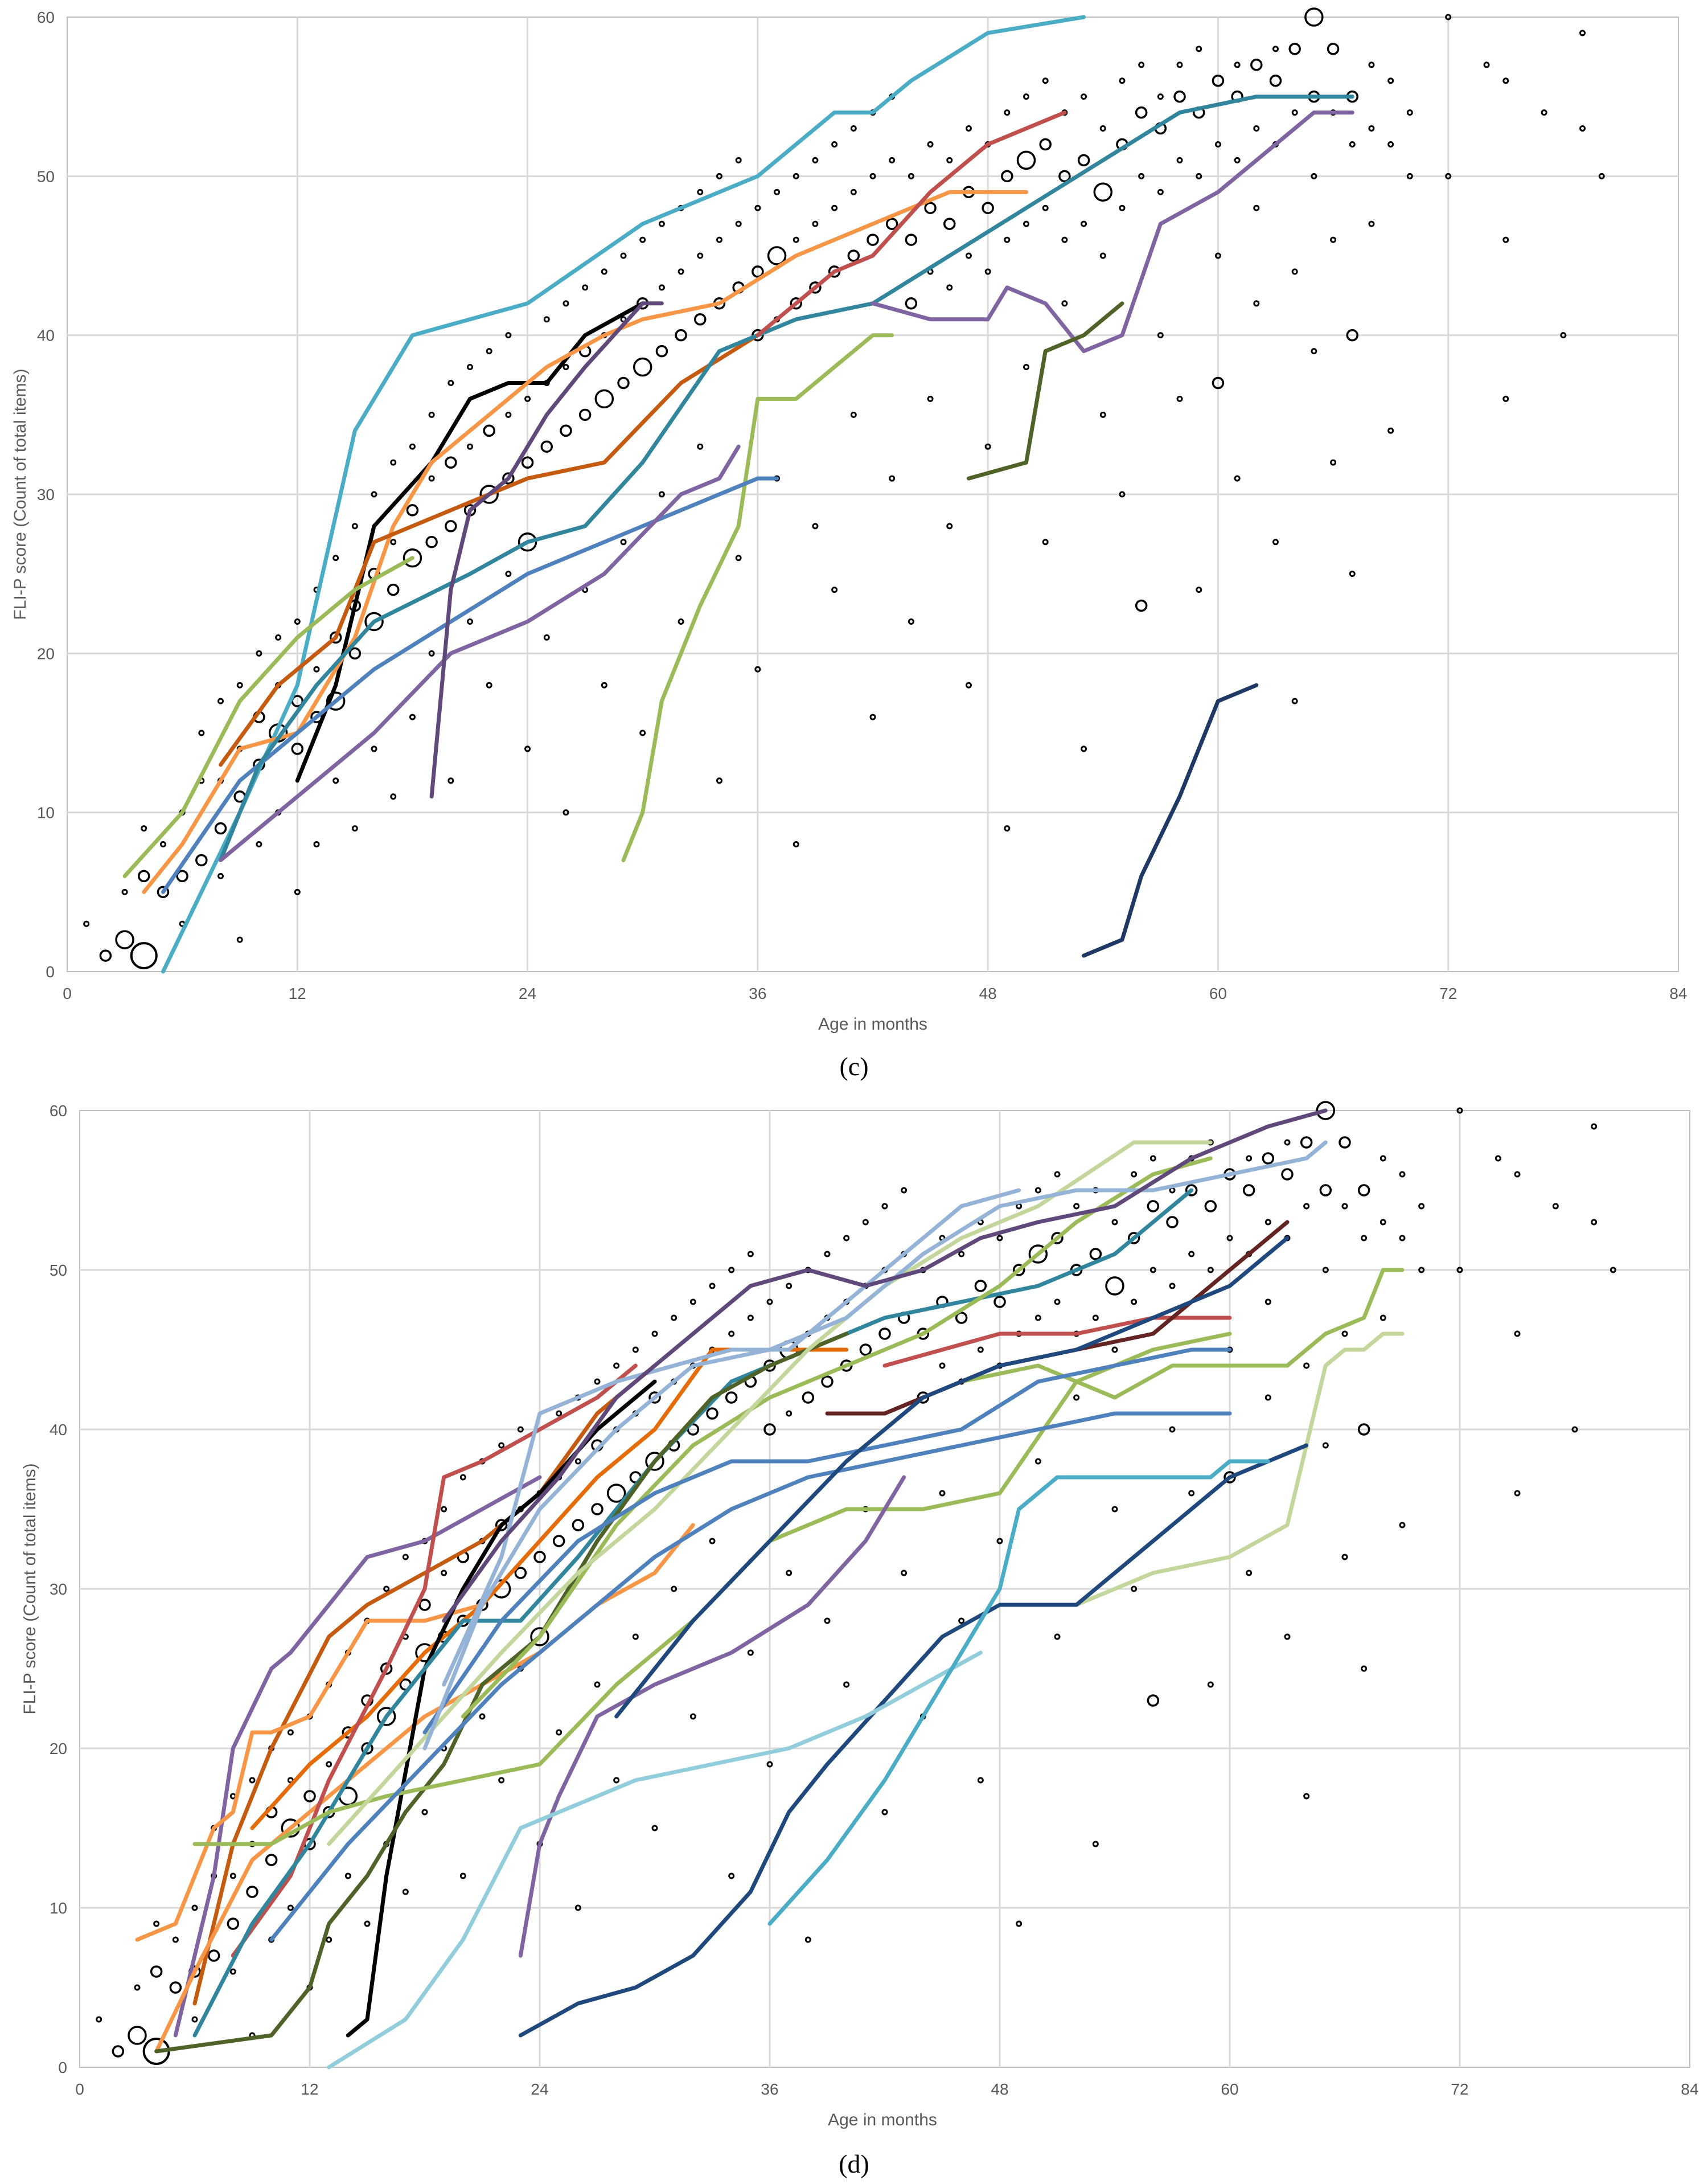  Describe the element at coordinates (46, 17) in the screenshot. I see `y-tick-label: 60` at that location.